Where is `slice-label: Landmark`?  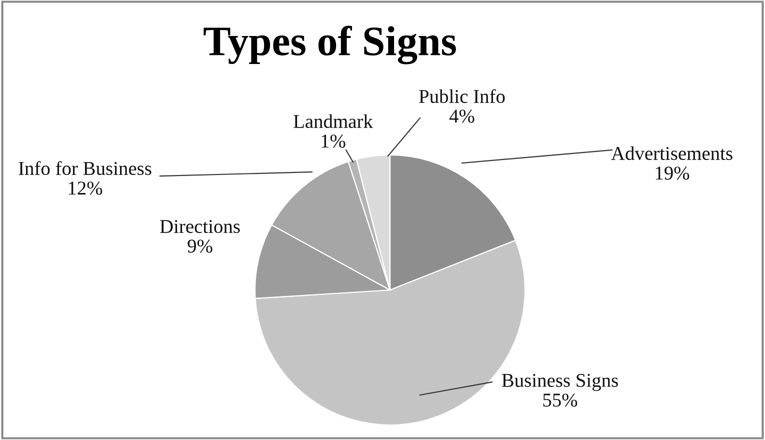
slice-label: Landmark is located at coordinates (333, 121).